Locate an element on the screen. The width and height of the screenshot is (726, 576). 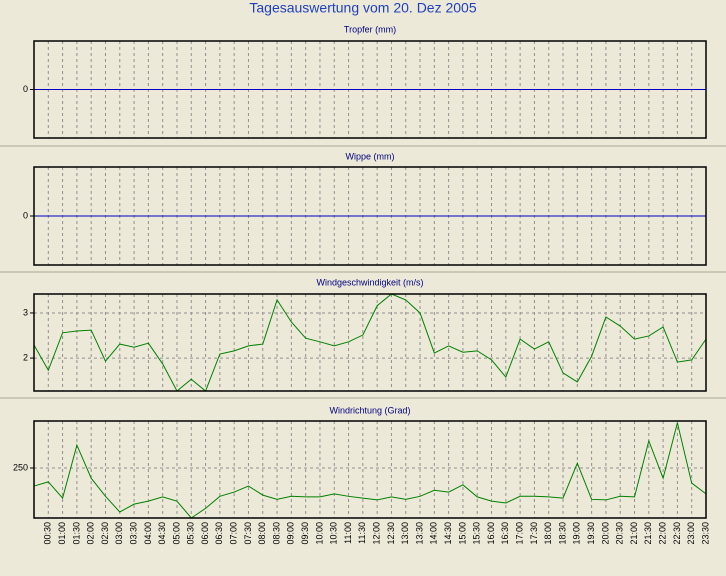
panel-title: Wippe (mm) is located at coordinates (370, 156).